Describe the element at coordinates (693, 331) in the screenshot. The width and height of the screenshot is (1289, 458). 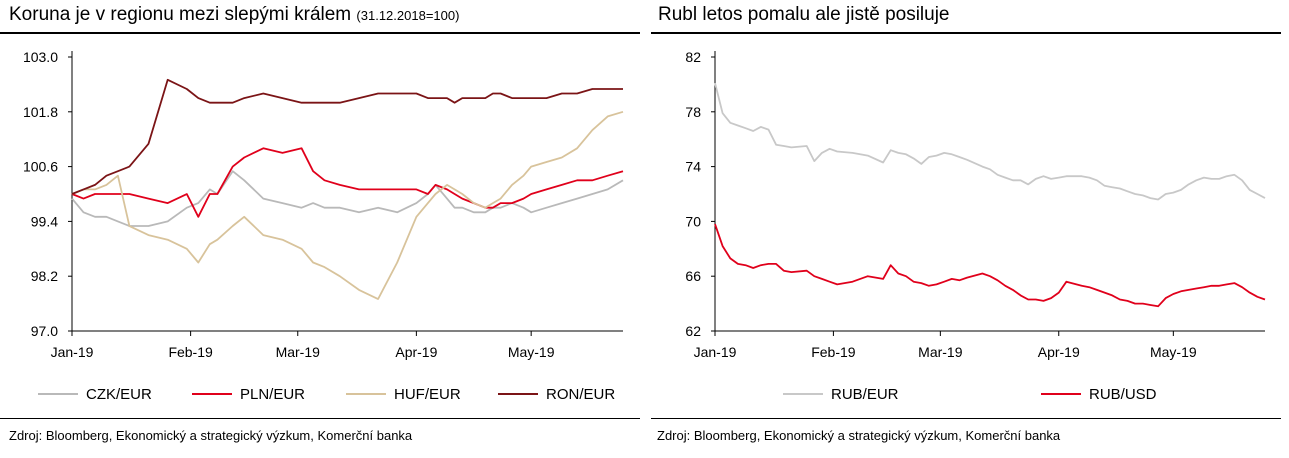
I see `y-tick-label: 62` at that location.